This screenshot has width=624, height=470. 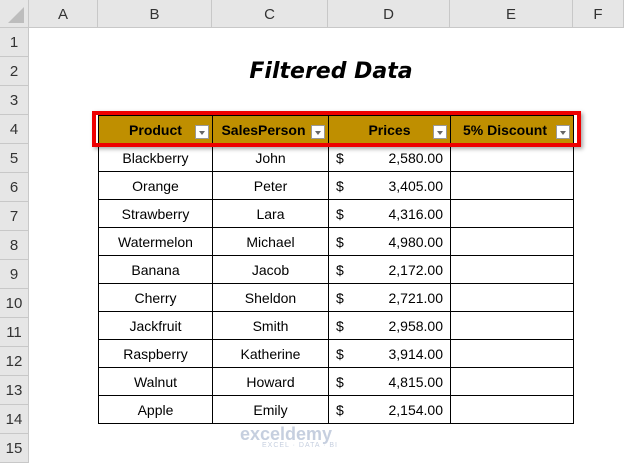 I want to click on table-row: Apple Emily $2,154.00, so click(x=336, y=409).